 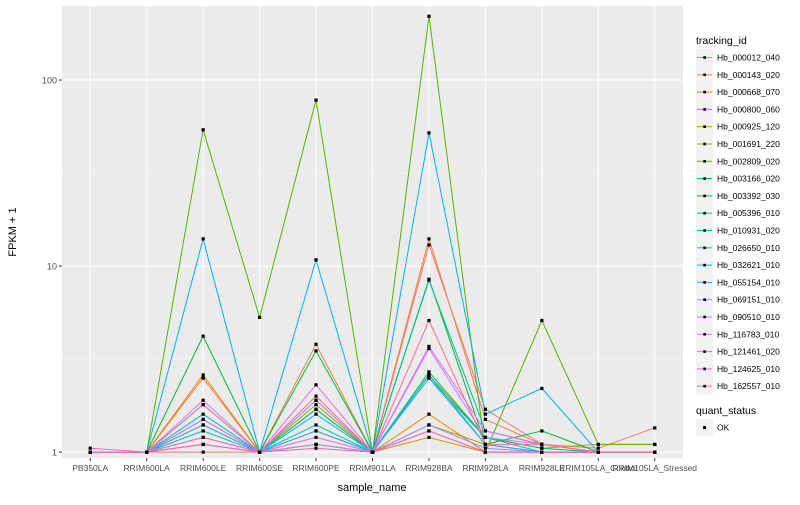 What do you see at coordinates (748, 334) in the screenshot?
I see `legend-label: Hb_116783_010` at bounding box center [748, 334].